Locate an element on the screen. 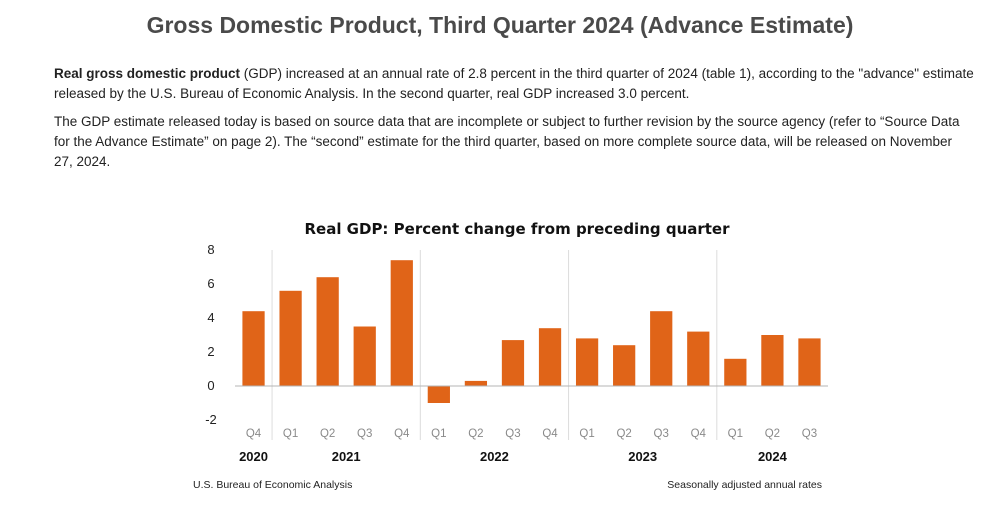 The width and height of the screenshot is (1000, 510). y-tick-label: 4 is located at coordinates (210, 317).